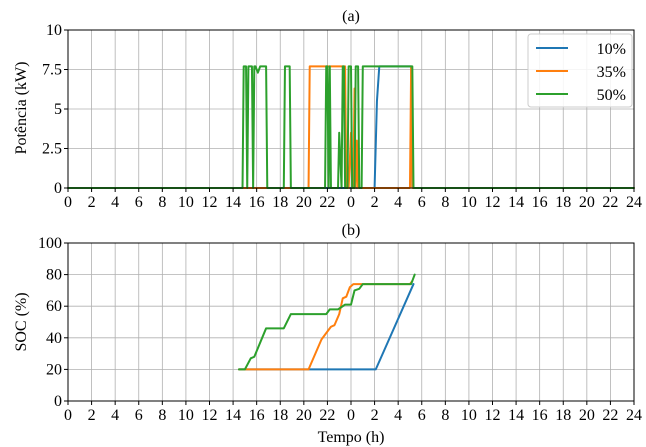 This screenshot has height=447, width=646. Describe the element at coordinates (54, 275) in the screenshot. I see `y-tick-label: 80` at that location.